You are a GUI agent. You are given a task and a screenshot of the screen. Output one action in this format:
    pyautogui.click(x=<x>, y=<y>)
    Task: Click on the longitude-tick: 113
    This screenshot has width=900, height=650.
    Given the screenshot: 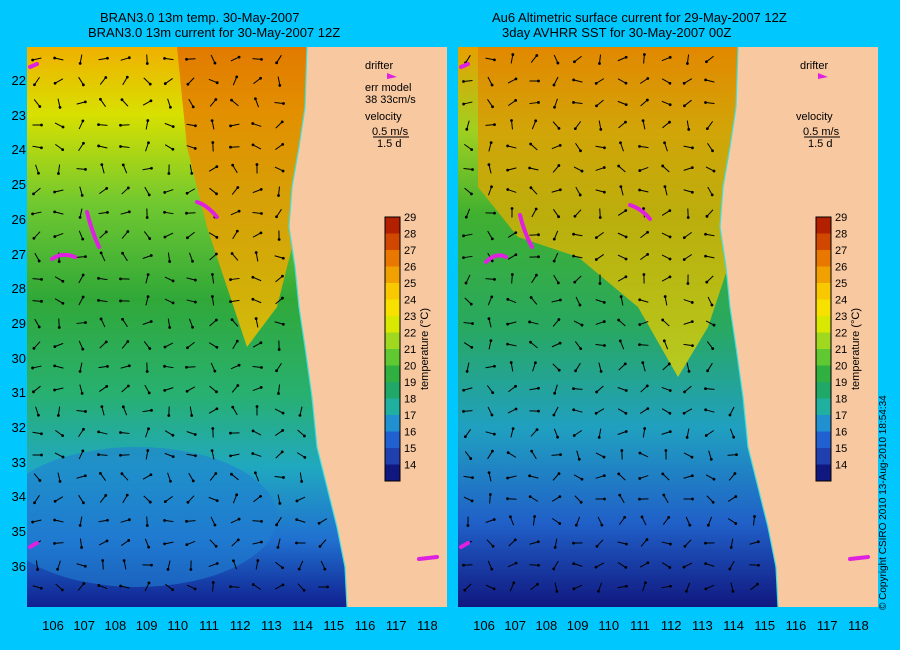 What is the action you would take?
    pyautogui.click(x=702, y=625)
    